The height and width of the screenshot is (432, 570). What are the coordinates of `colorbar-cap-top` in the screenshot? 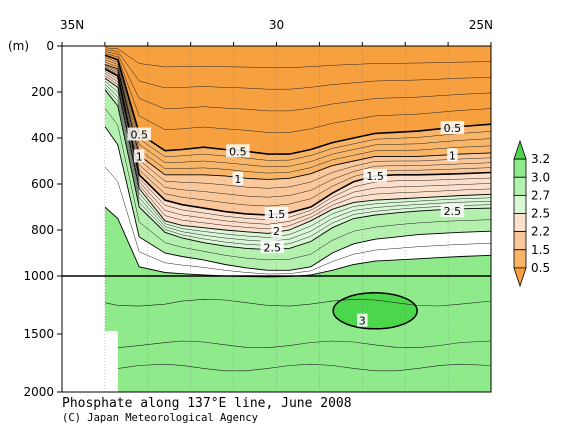 It's located at (520, 149).